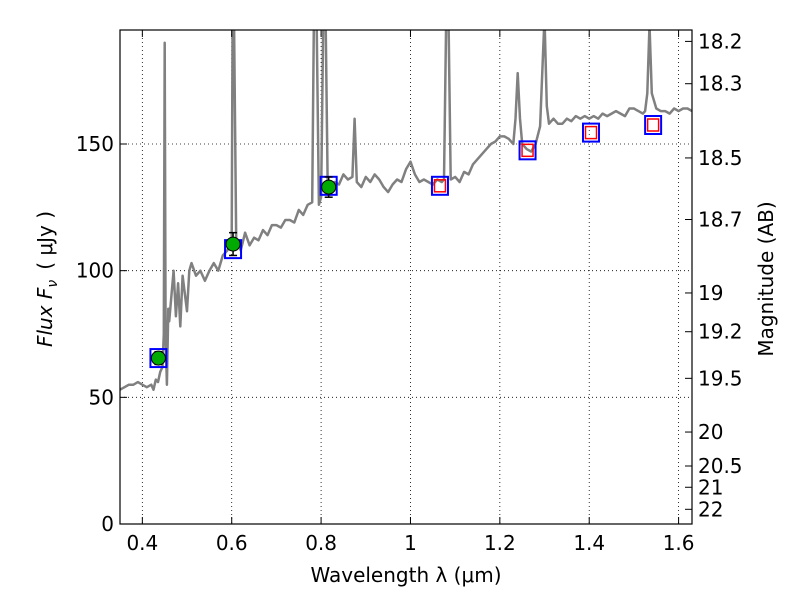 The width and height of the screenshot is (800, 600). What do you see at coordinates (720, 158) in the screenshot?
I see `right-tick-label: 18.5` at bounding box center [720, 158].